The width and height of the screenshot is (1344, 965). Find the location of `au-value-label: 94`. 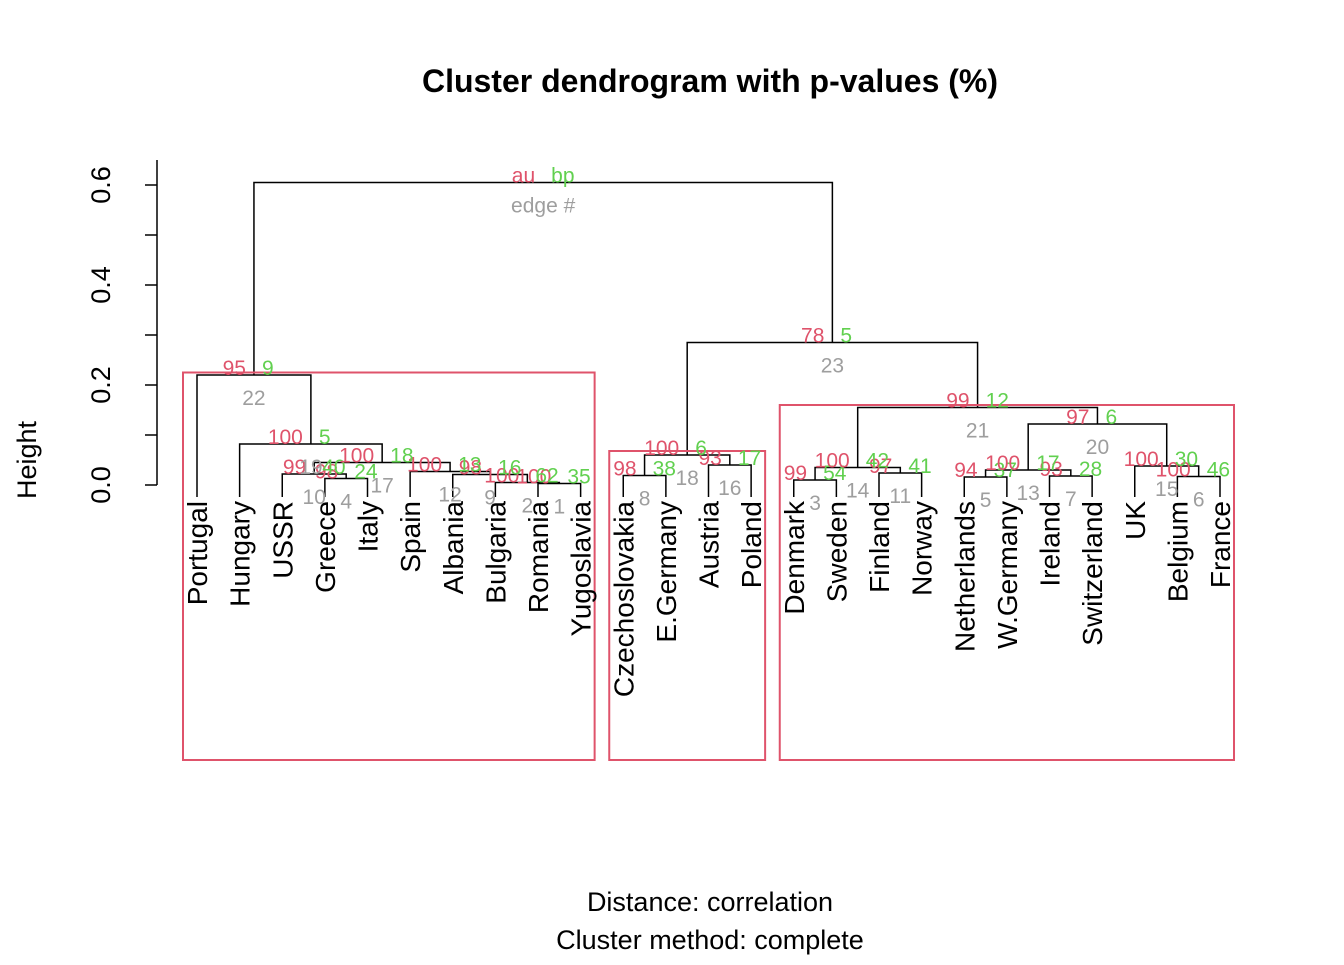

au-value-label: 94 is located at coordinates (966, 470).